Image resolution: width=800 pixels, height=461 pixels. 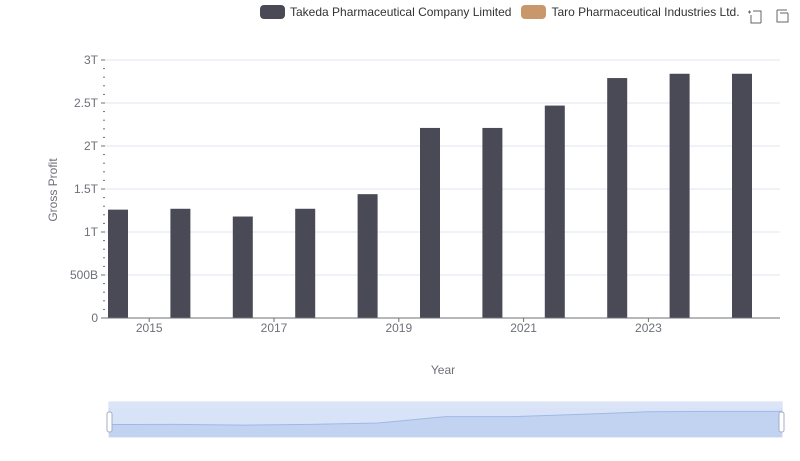 What do you see at coordinates (94, 318) in the screenshot?
I see `y-tick-label: 0` at bounding box center [94, 318].